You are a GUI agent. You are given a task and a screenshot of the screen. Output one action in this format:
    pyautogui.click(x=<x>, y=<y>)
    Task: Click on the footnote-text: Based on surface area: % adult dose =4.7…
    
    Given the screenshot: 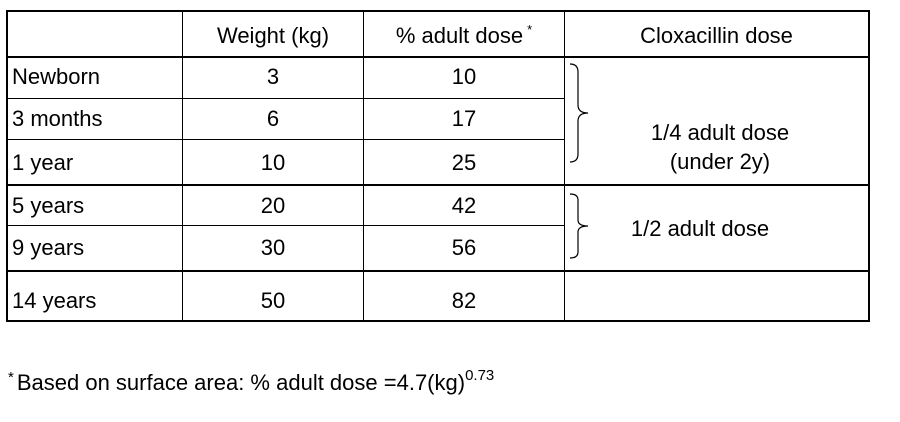 What is the action you would take?
    pyautogui.click(x=241, y=382)
    